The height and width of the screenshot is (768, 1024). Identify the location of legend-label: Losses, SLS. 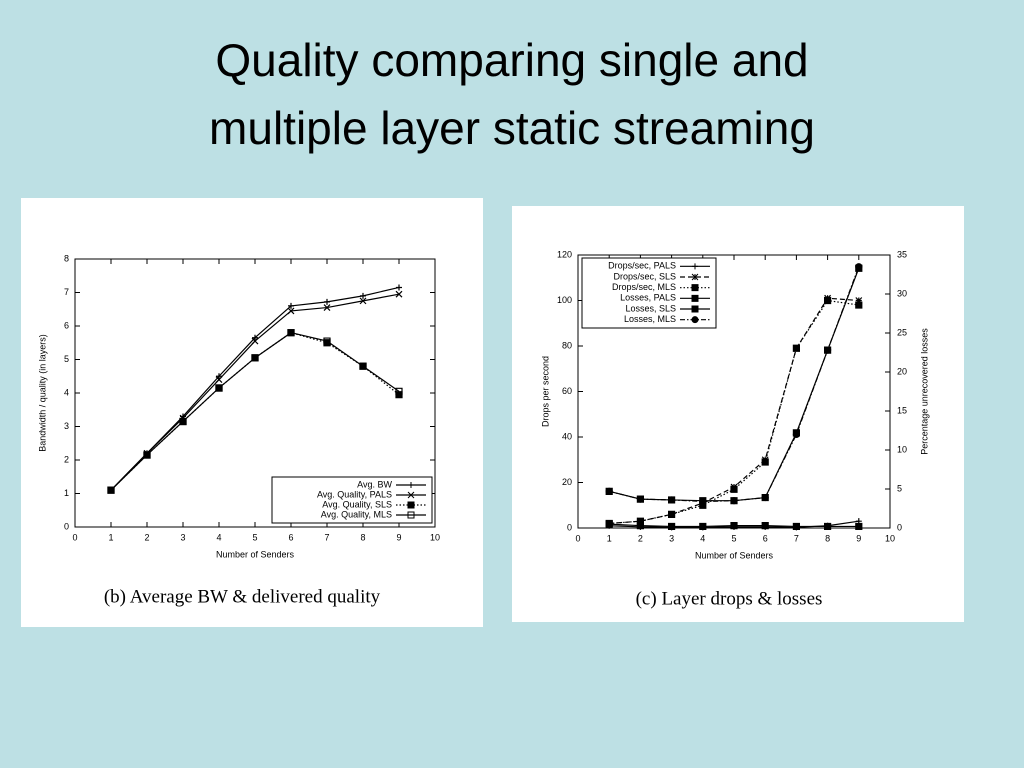
(650, 308).